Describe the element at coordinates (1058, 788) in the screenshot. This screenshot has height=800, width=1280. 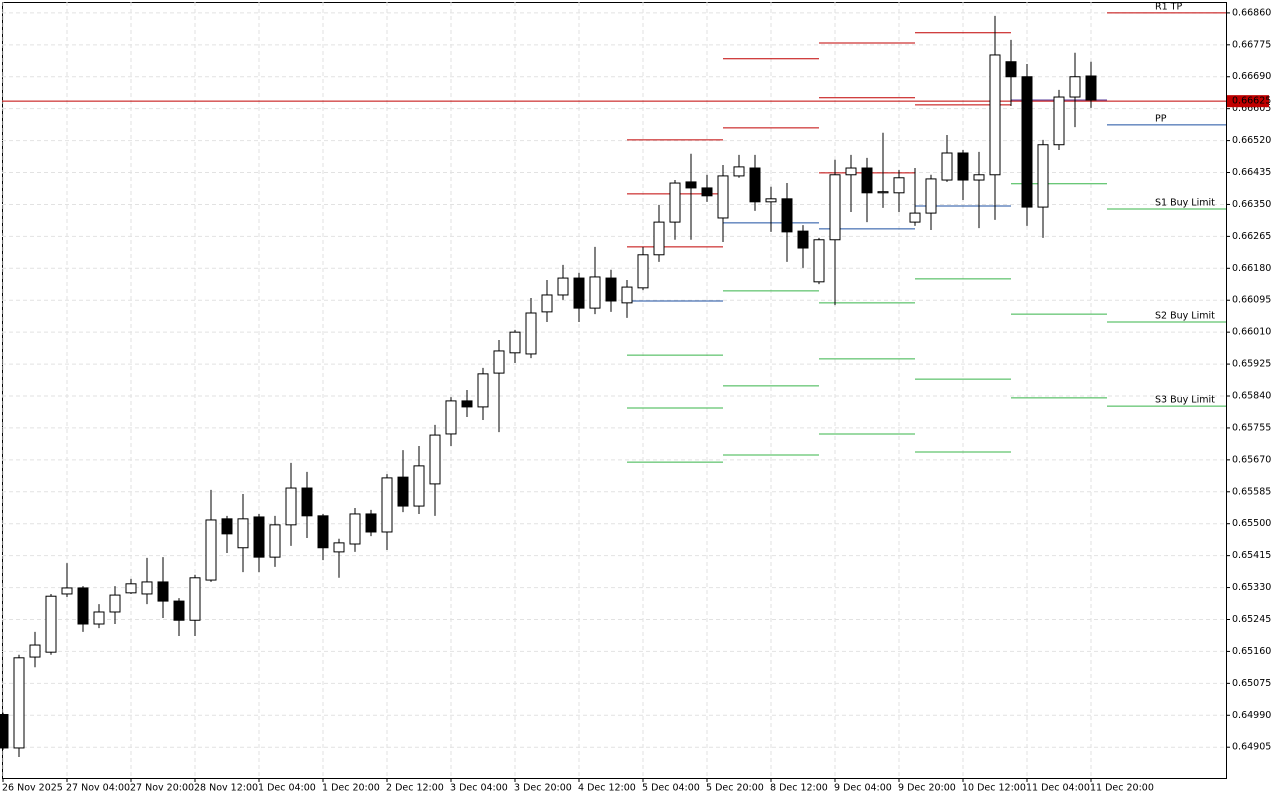
I see `x-tick-label: 11 Dec 04:00` at that location.